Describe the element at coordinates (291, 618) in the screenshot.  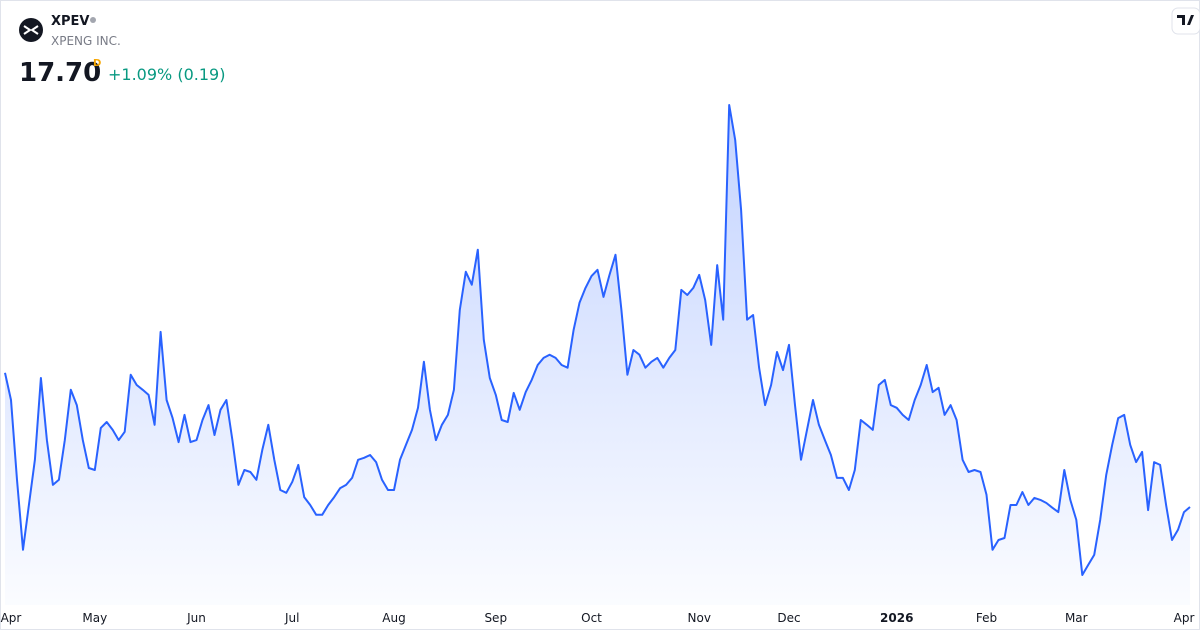
I see `x-tick-label: Jul` at that location.